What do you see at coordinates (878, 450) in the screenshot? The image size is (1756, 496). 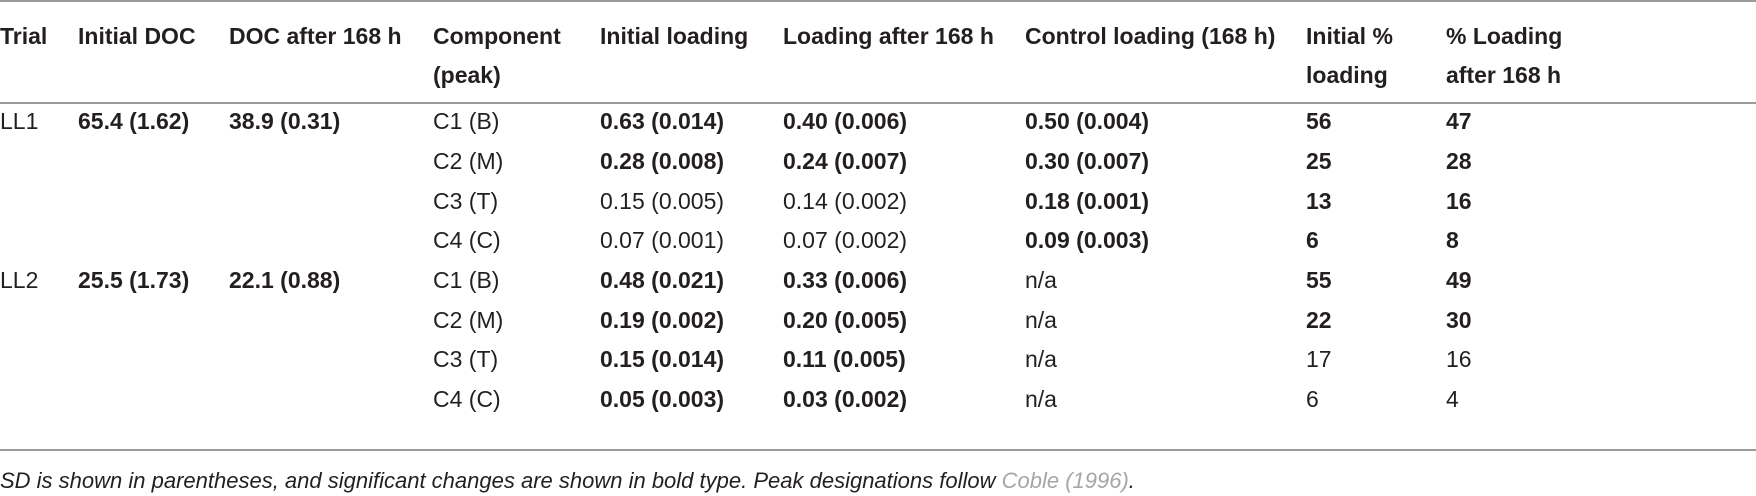 I see `table-bottom-rule` at bounding box center [878, 450].